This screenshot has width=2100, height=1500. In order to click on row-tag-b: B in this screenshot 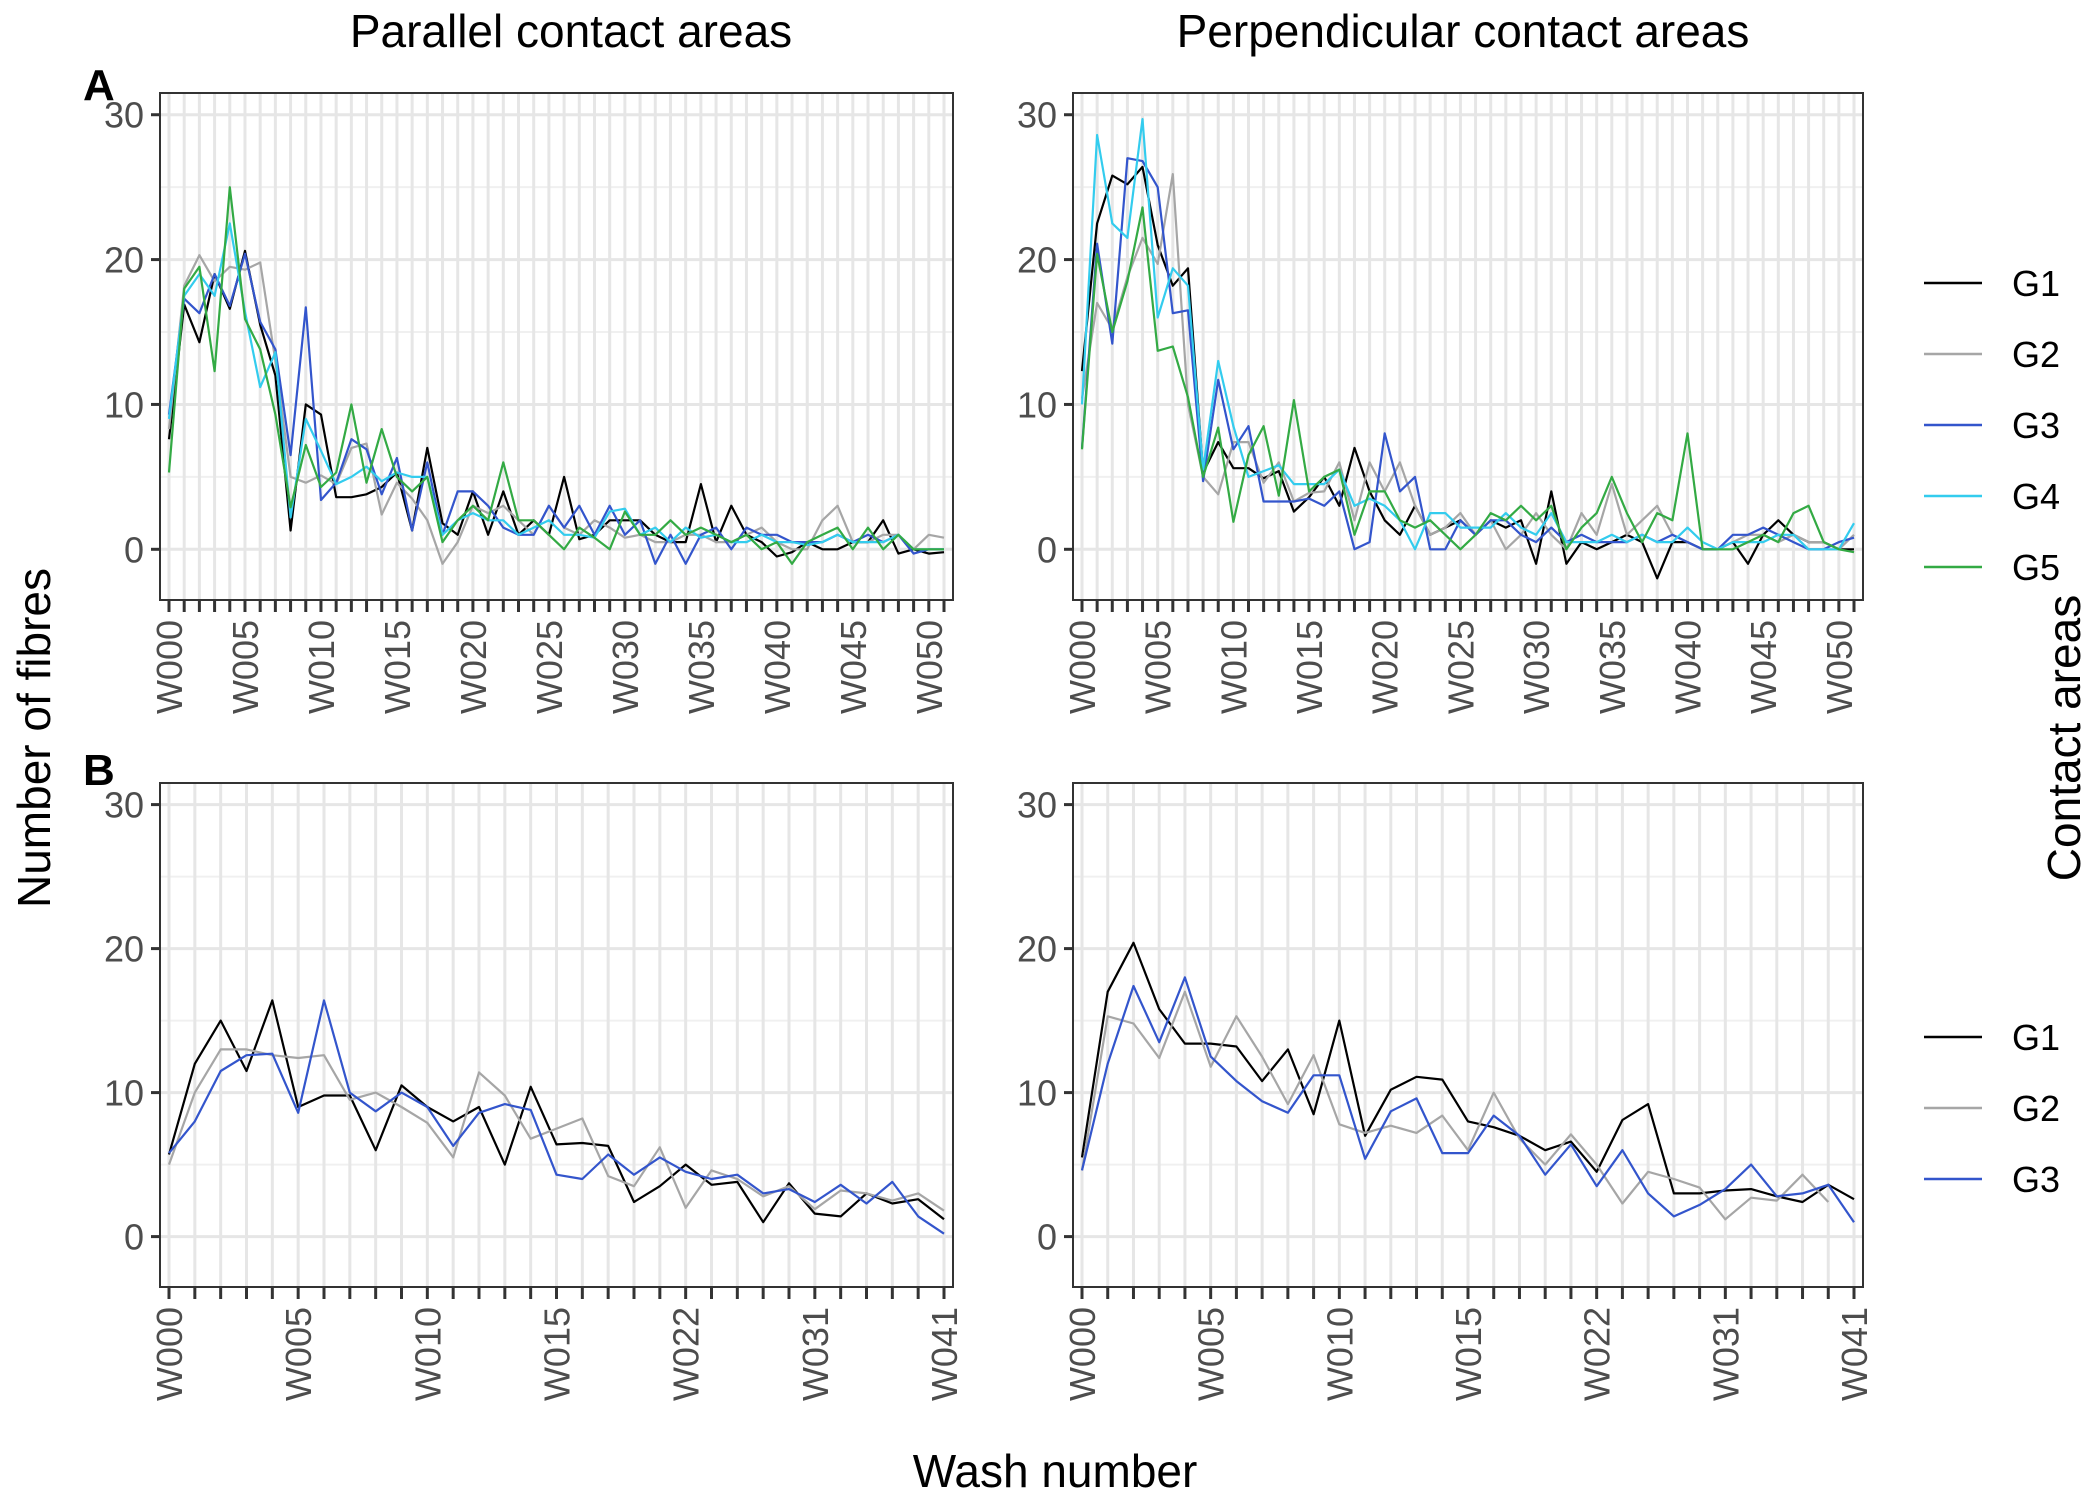, I will do `click(99, 770)`.